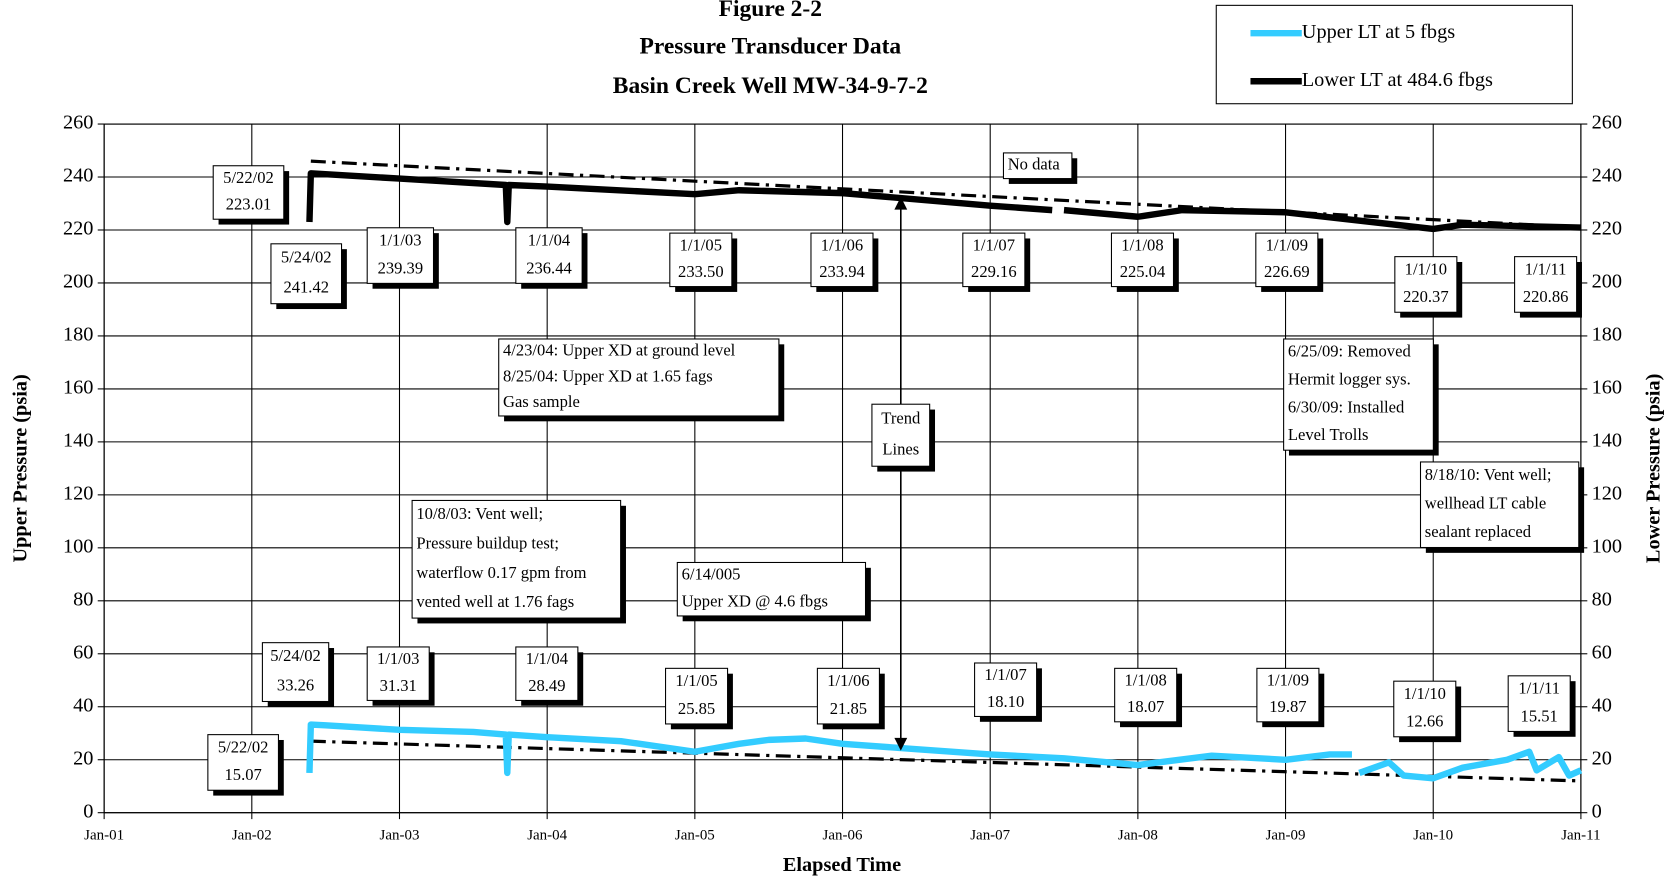  Describe the element at coordinates (78, 546) in the screenshot. I see `y-tick-label: 100` at that location.